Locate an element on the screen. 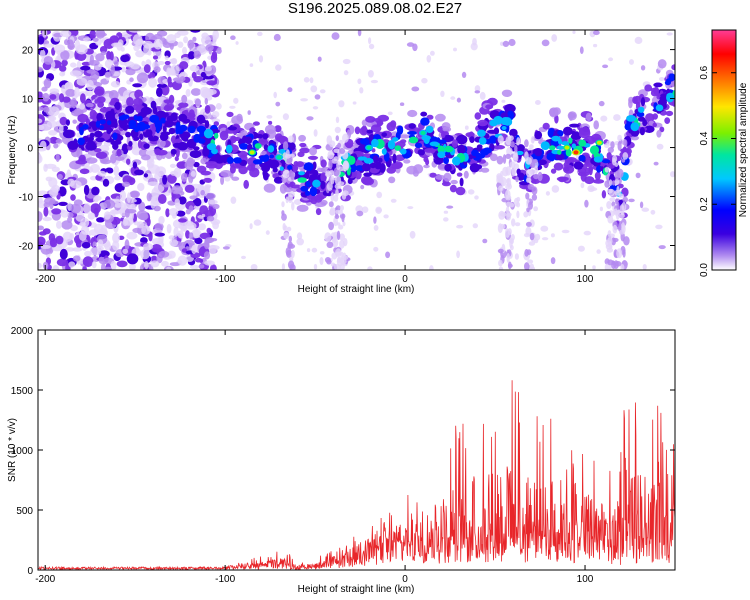  y-tick-label: 0 is located at coordinates (30, 571).